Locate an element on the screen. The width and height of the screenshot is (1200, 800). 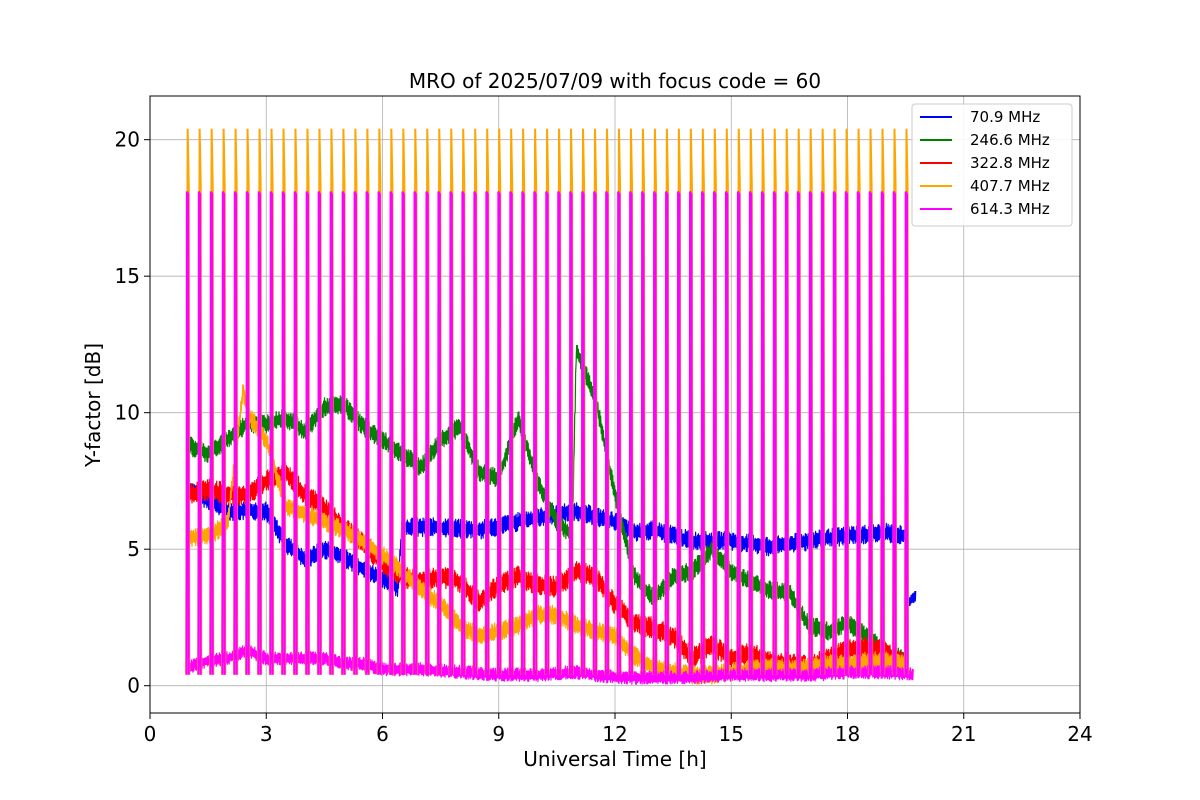
y-tick-label: 5 is located at coordinates (133, 549).